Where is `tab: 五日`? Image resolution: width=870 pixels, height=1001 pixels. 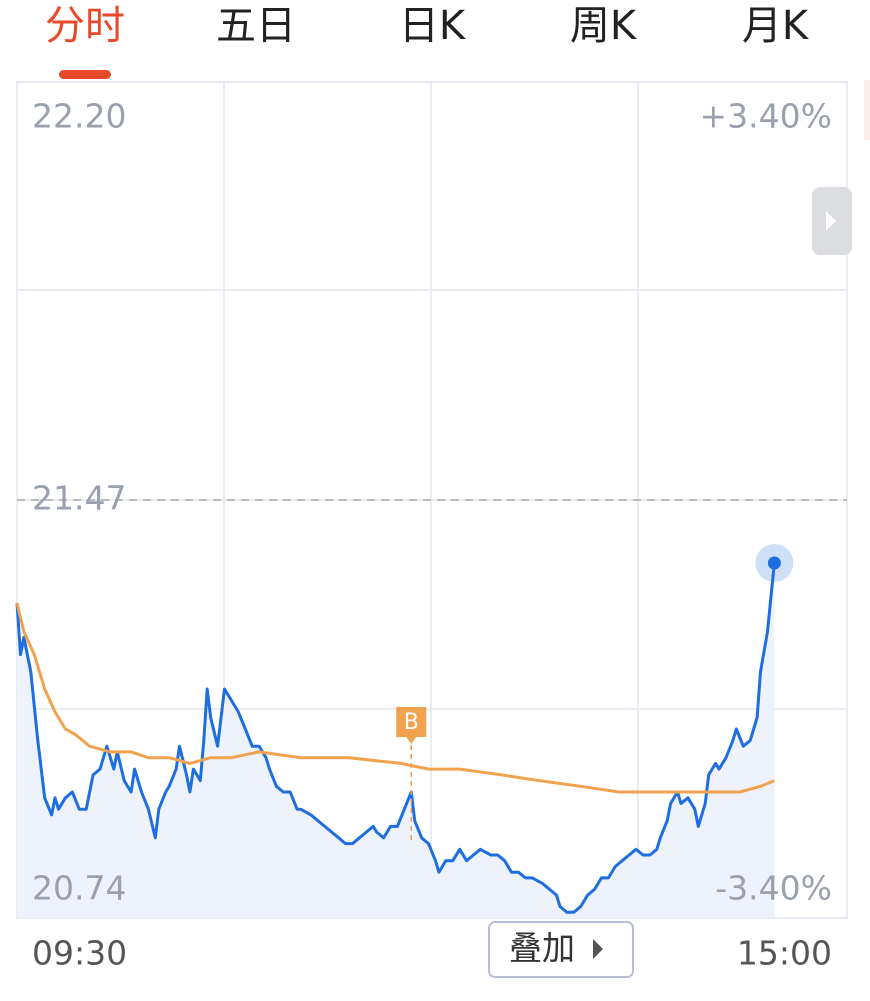 tab: 五日 is located at coordinates (256, 26).